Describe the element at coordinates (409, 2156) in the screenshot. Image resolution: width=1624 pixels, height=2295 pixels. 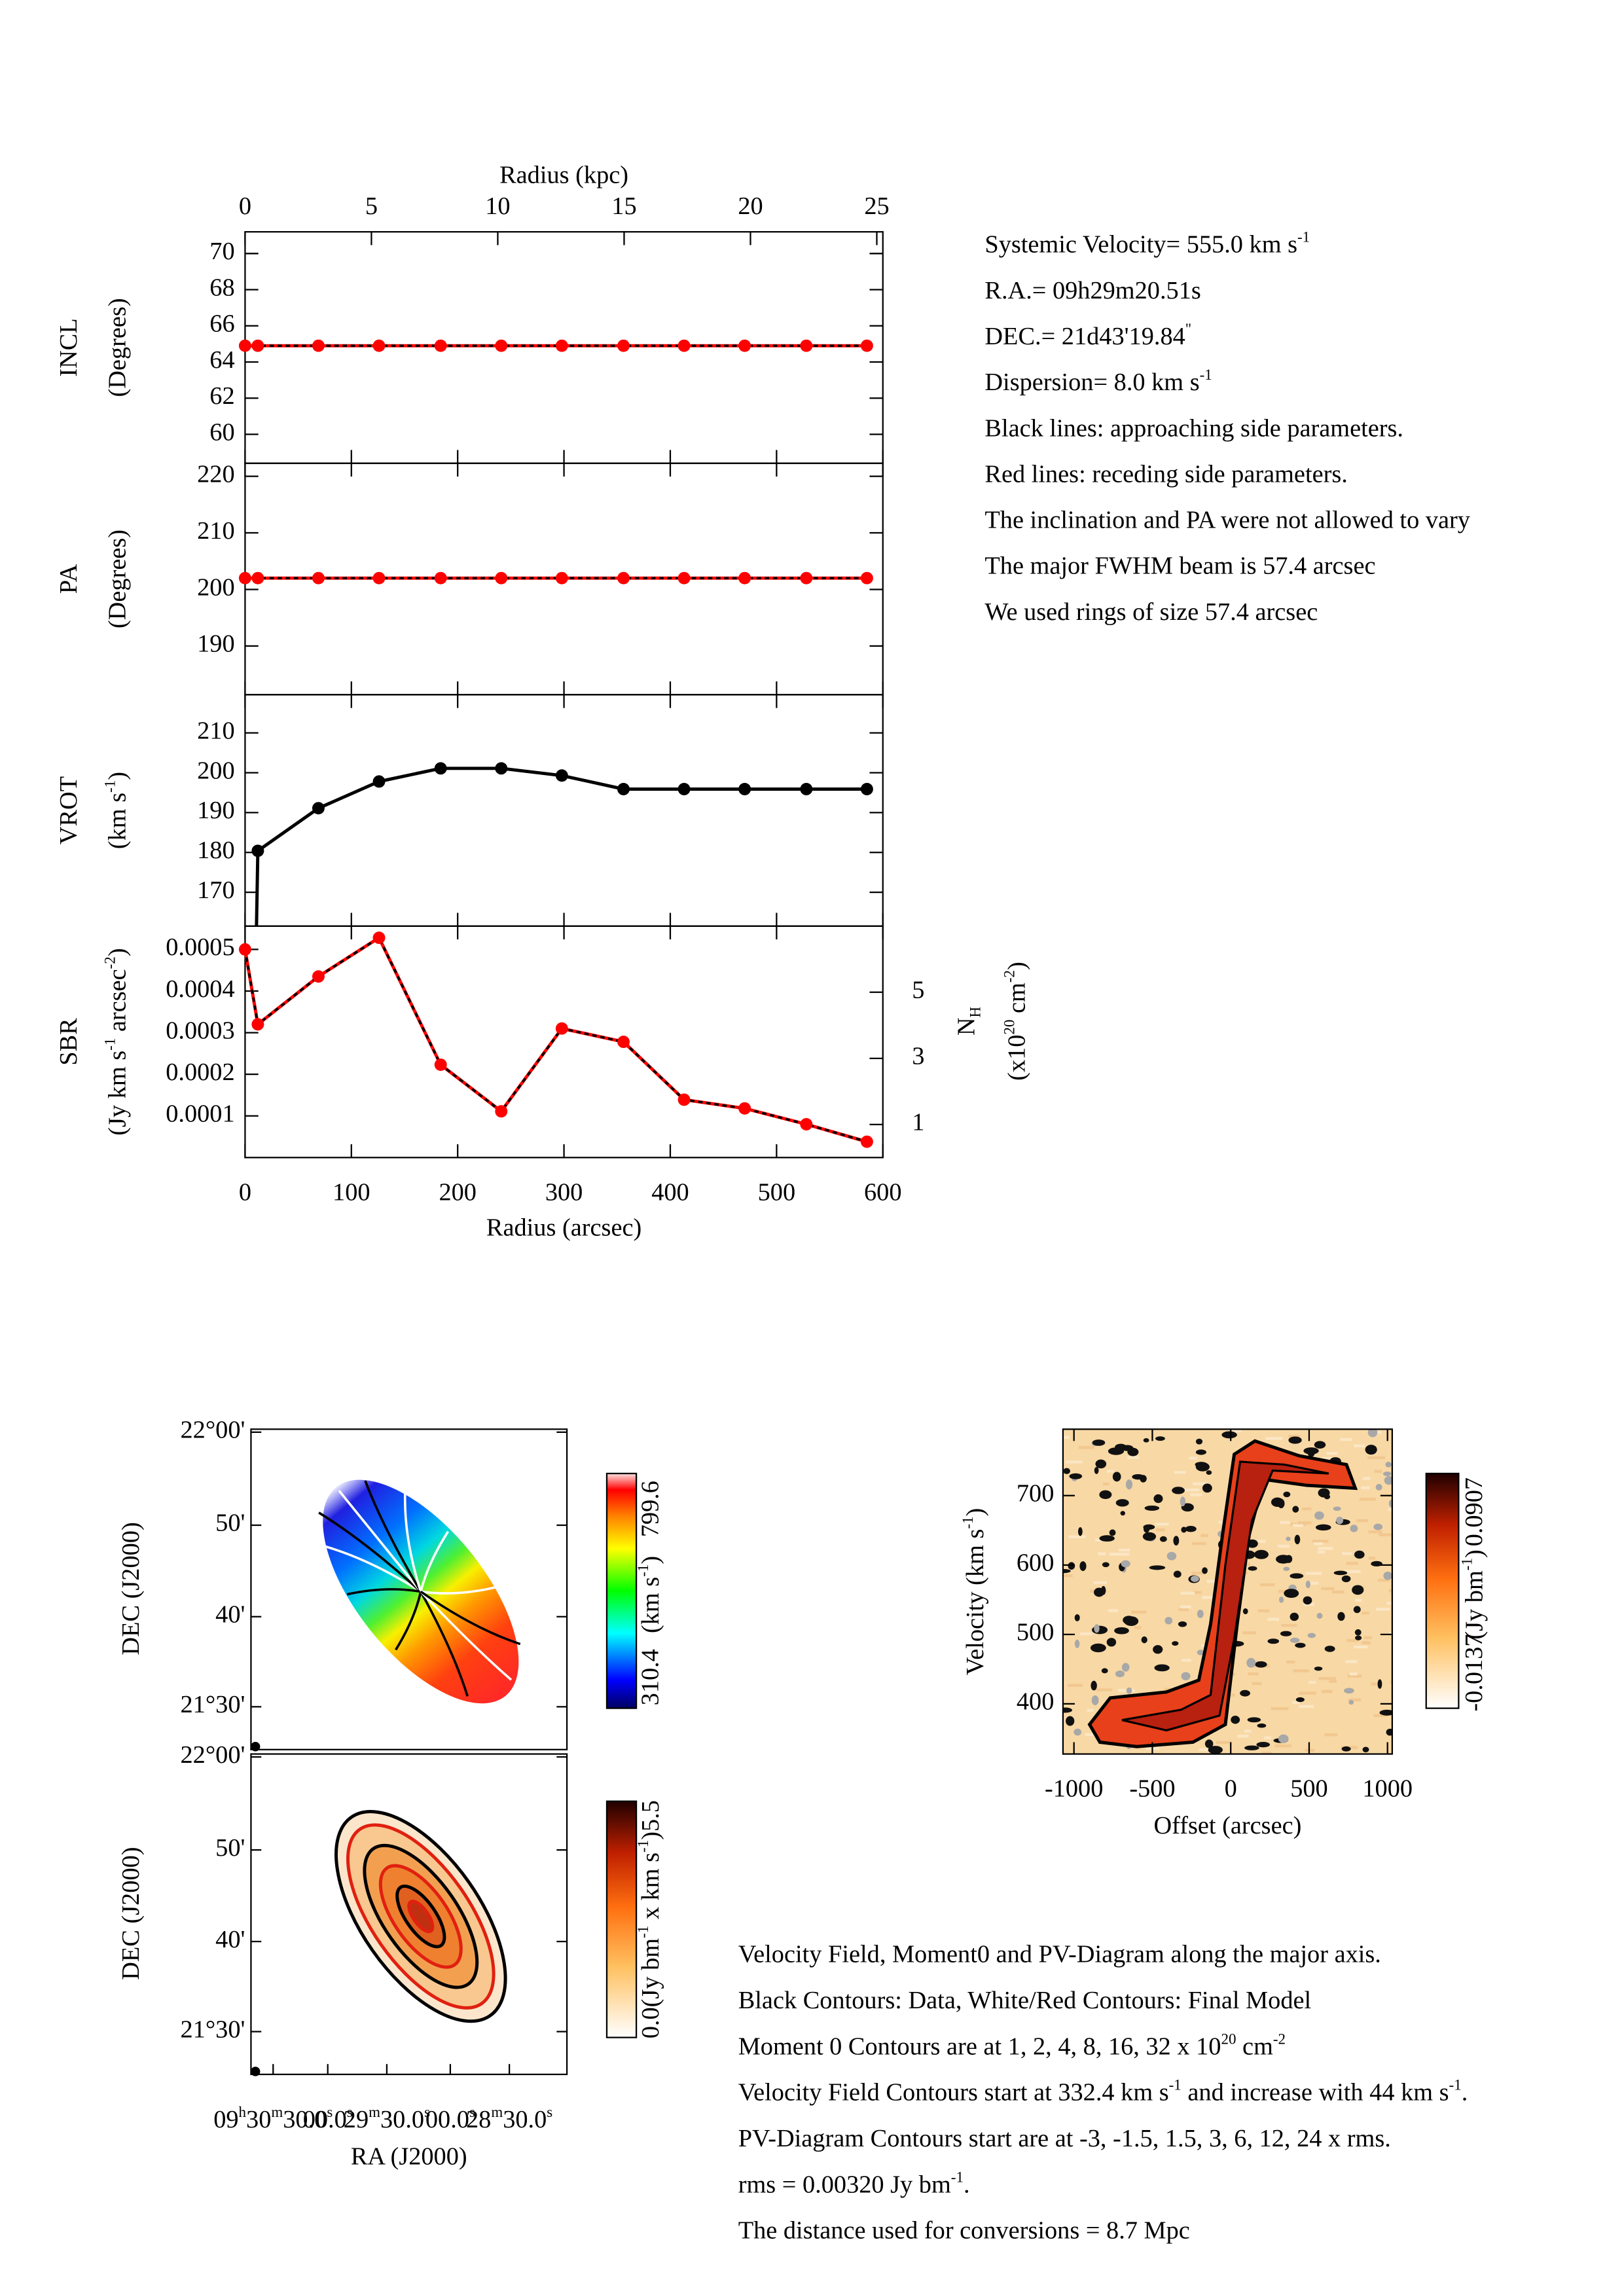
I see `ra-axis-title: RA (J2000)` at that location.